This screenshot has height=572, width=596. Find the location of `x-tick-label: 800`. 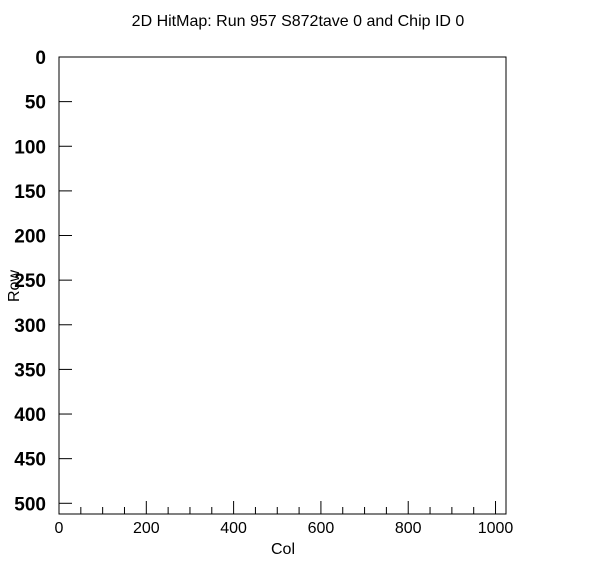

x-tick-label: 800 is located at coordinates (408, 528).